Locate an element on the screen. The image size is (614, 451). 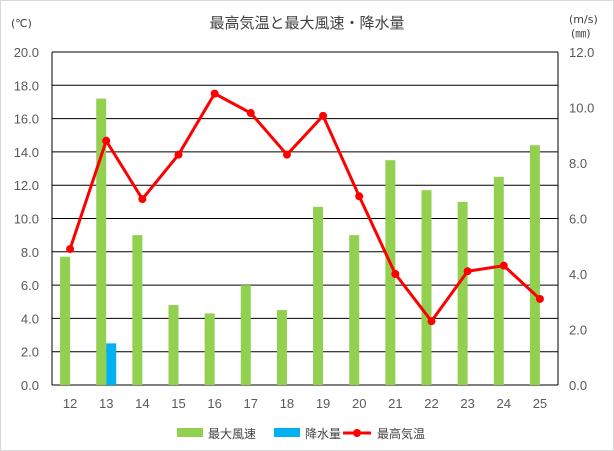
left-tick-label: 8.0 is located at coordinates (30, 252).